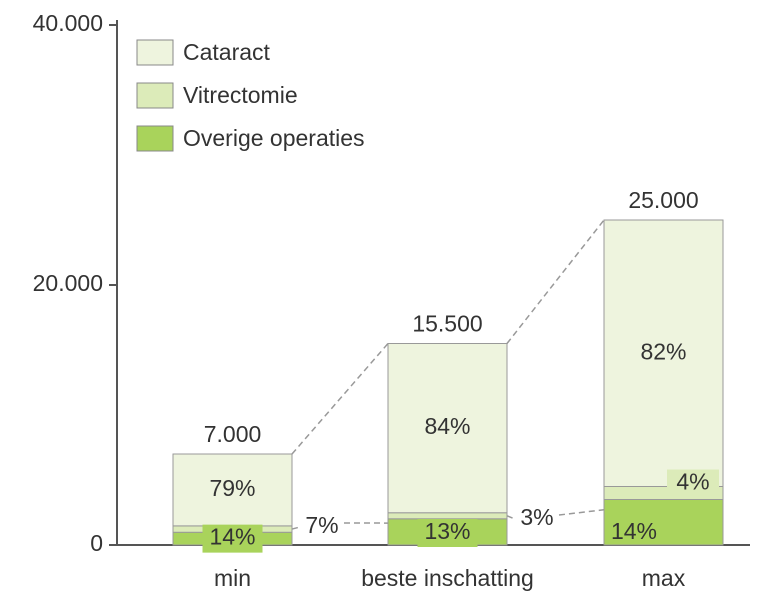  I want to click on total-label: 15.500, so click(447, 324).